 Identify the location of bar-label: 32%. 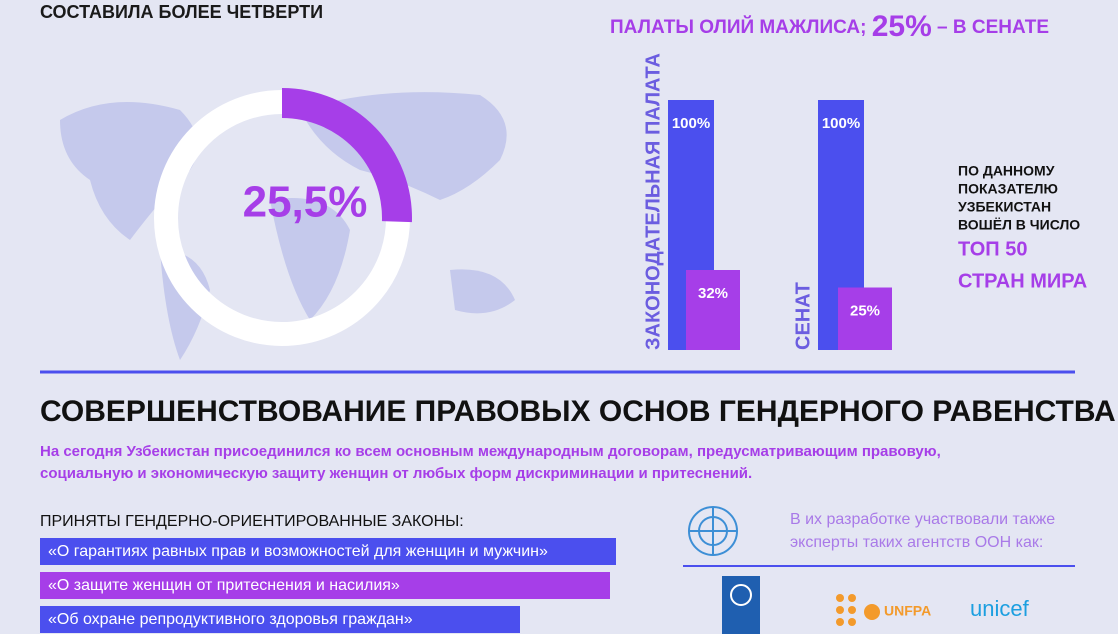
(713, 293).